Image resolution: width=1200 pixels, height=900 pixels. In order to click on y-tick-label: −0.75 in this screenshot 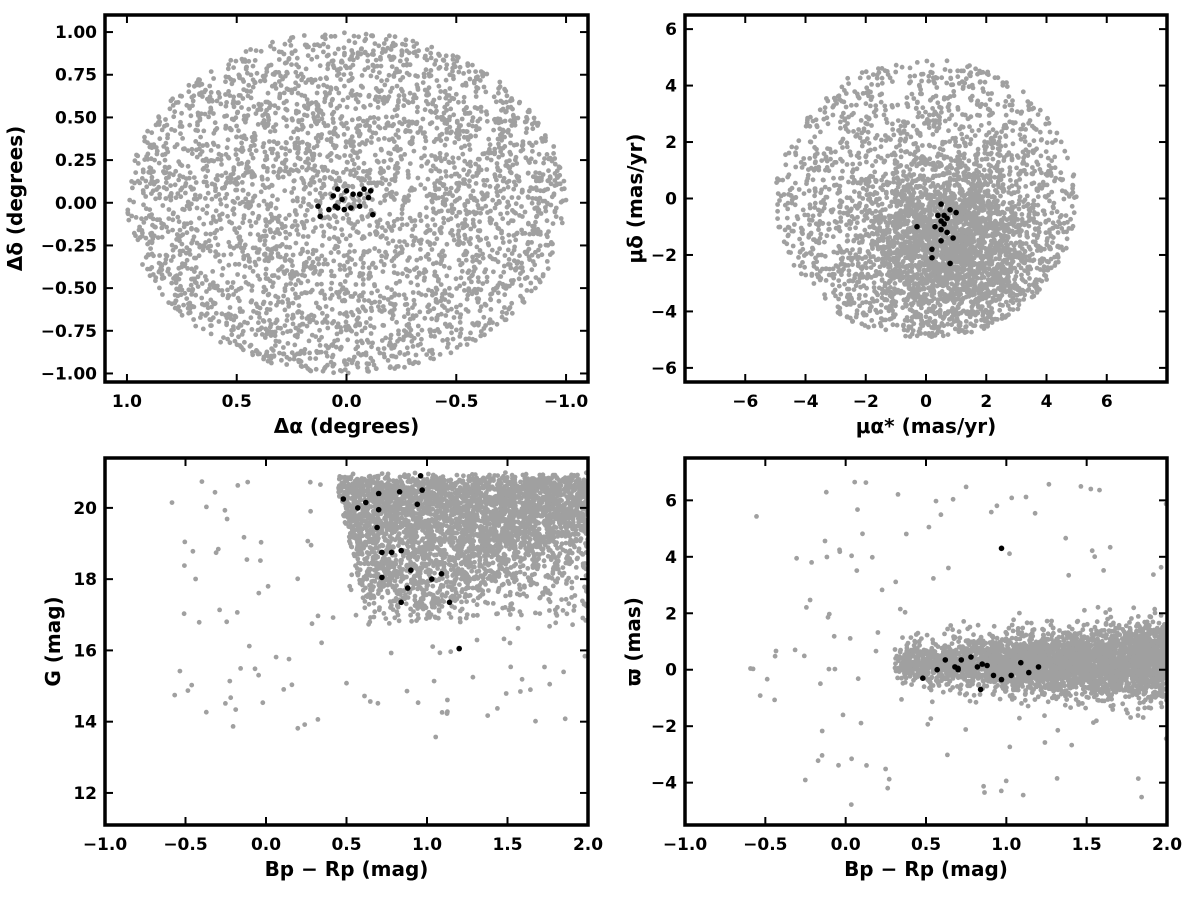, I will do `click(69, 332)`.